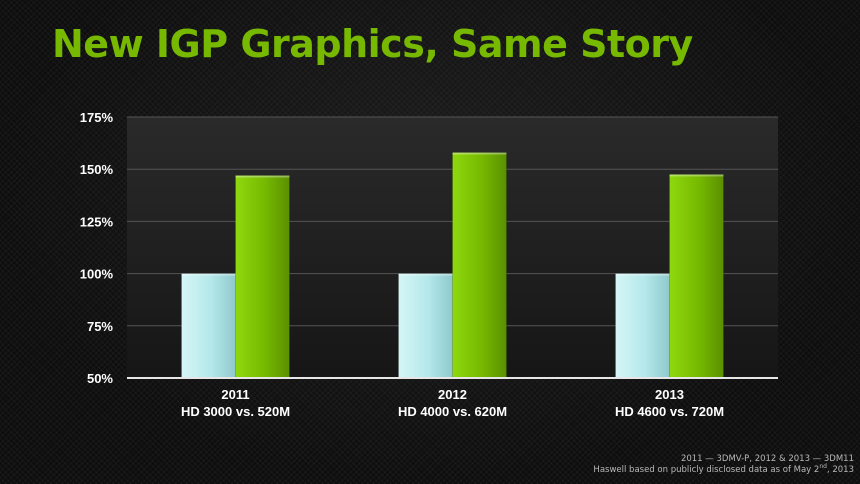 The width and height of the screenshot is (860, 484). I want to click on x-category-sublabel: HD 3000 vs. 520M, so click(235, 411).